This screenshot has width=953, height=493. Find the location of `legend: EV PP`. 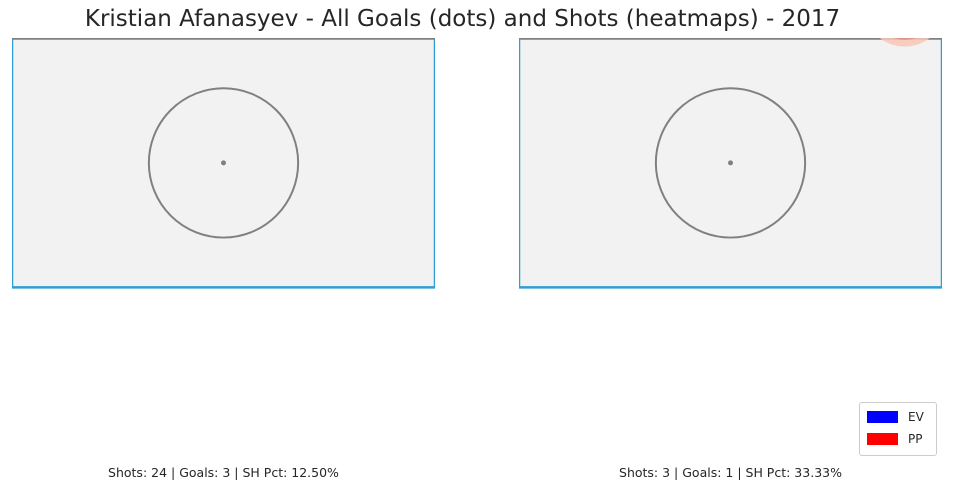

legend: EV PP is located at coordinates (898, 429).